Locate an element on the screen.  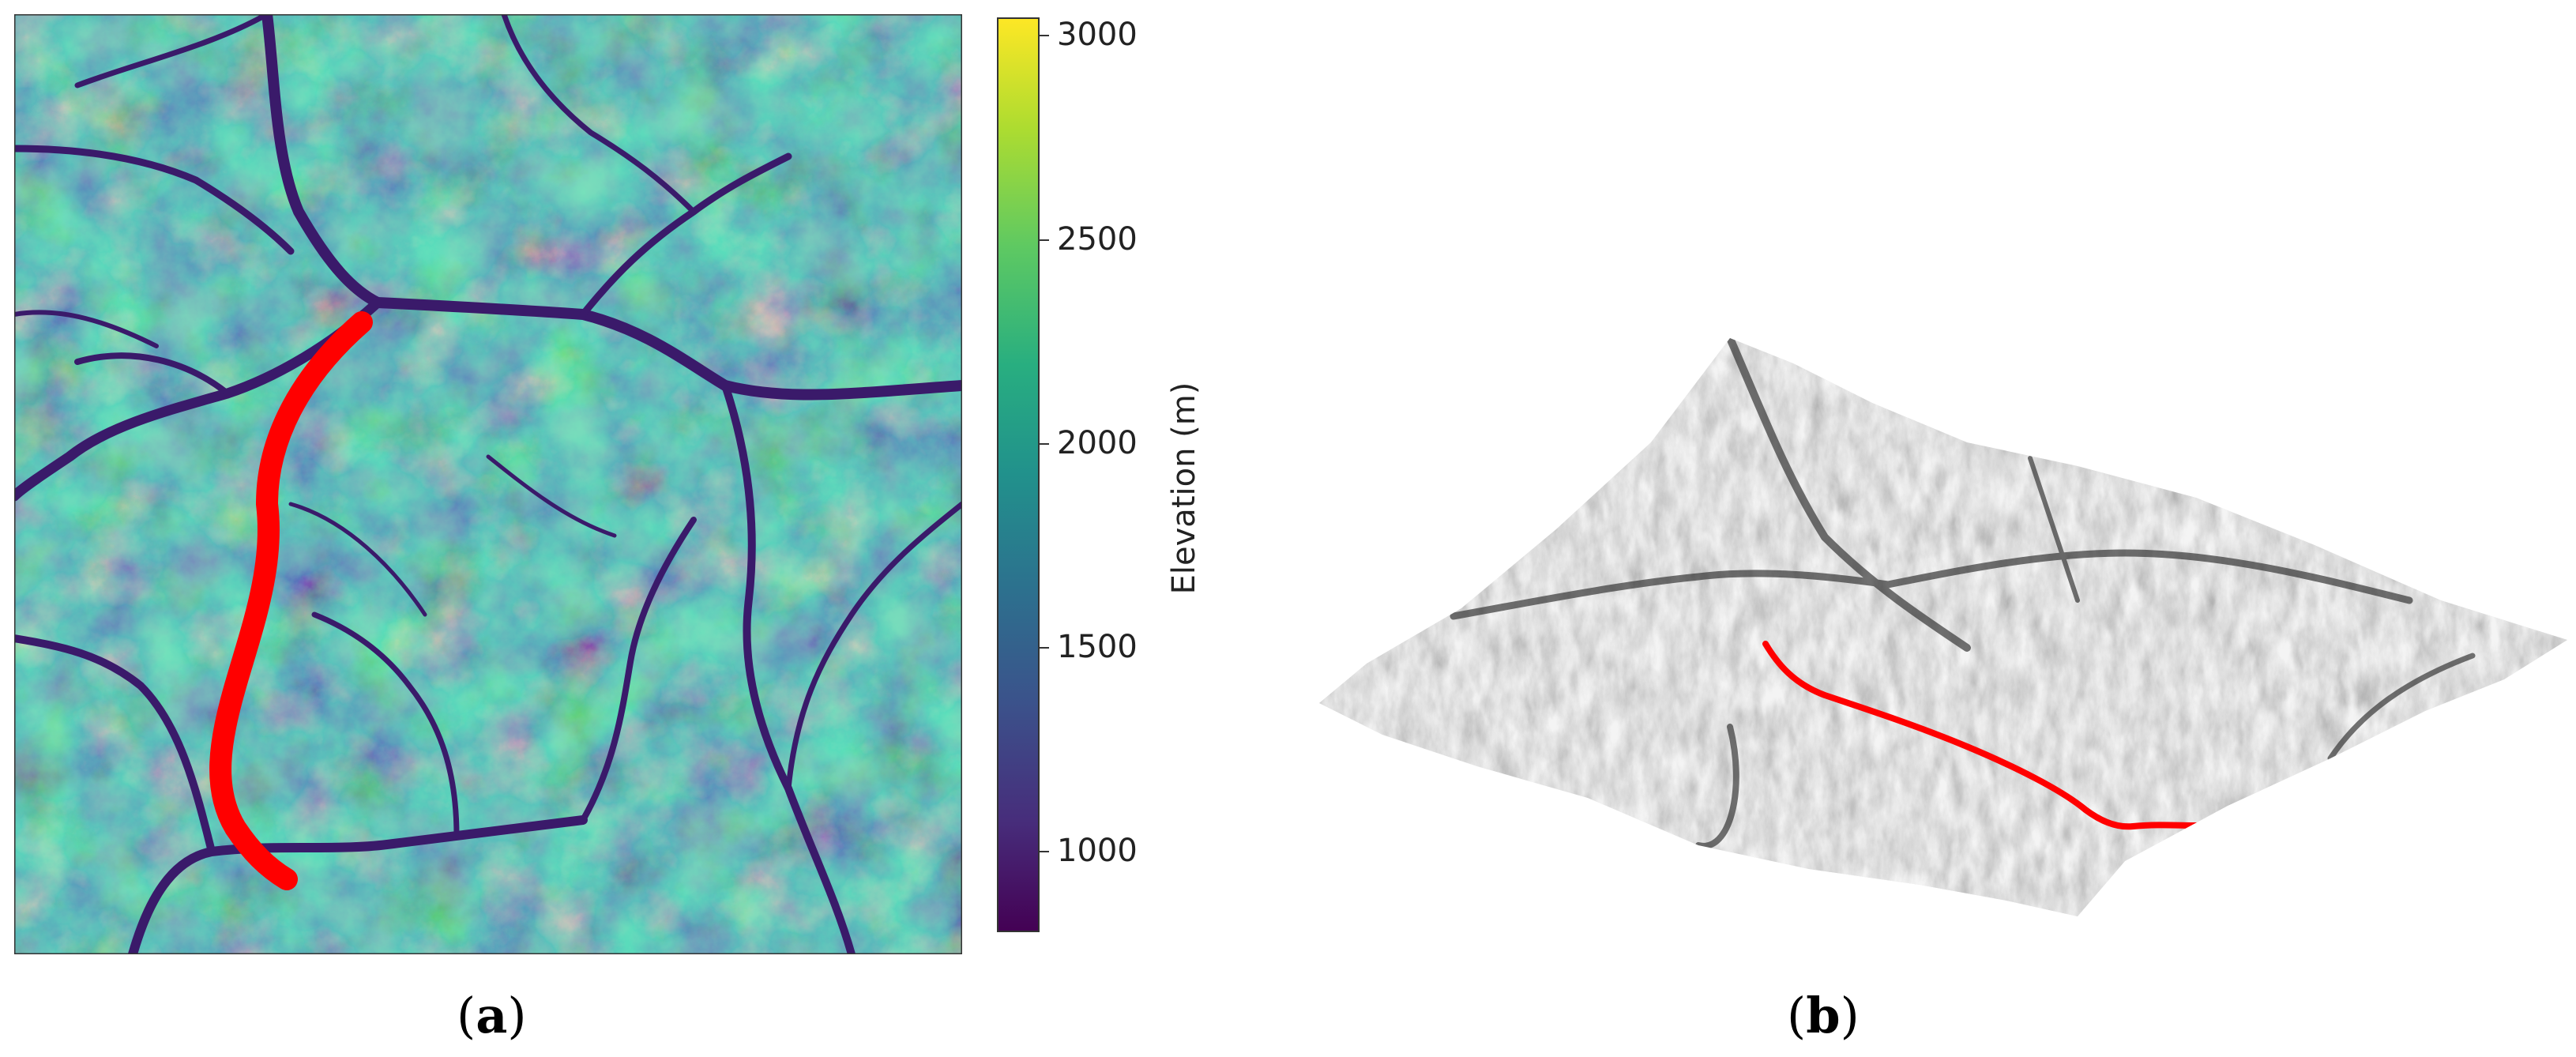
colorbar-tick-label: 2500 is located at coordinates (1097, 239).